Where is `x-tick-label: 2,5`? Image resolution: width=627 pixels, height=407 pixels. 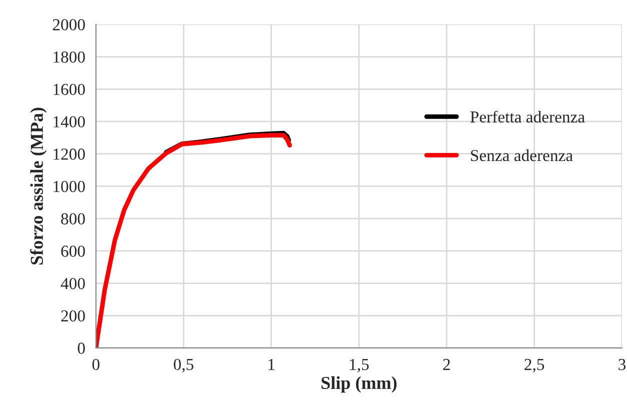 x-tick-label: 2,5 is located at coordinates (534, 365).